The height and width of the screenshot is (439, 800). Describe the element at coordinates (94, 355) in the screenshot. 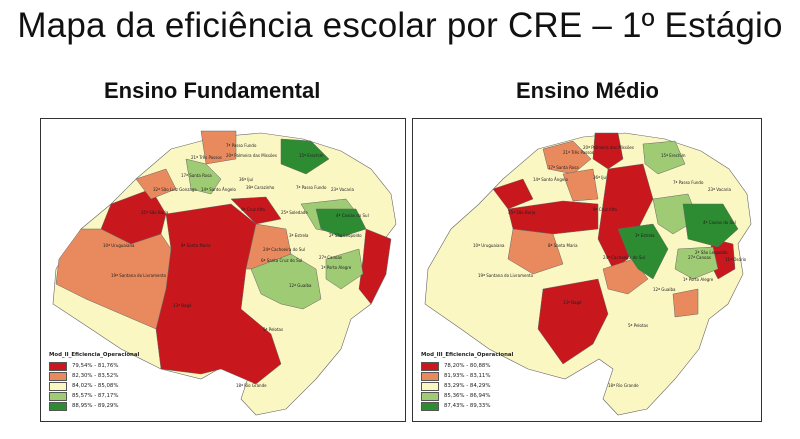

I see `legend-title: Mod_II_Eficiencia_Operacional` at that location.